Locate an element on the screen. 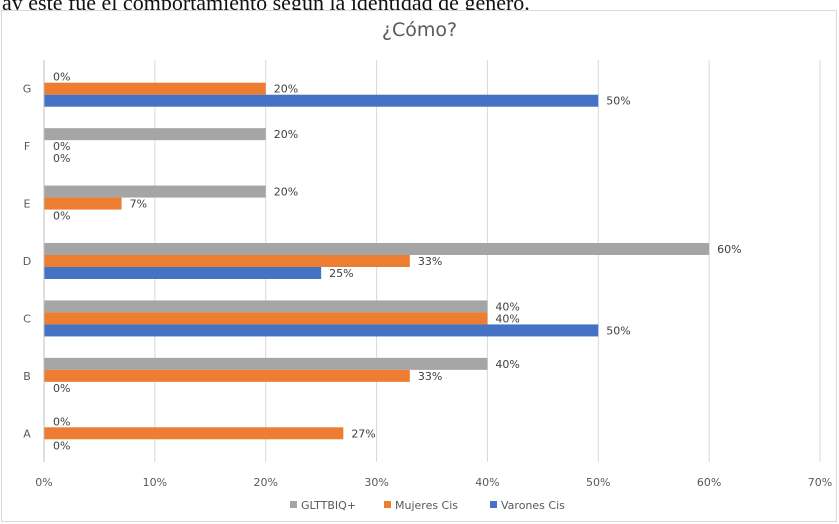 This screenshot has height=524, width=839. x-tick-label: 10% is located at coordinates (155, 482).